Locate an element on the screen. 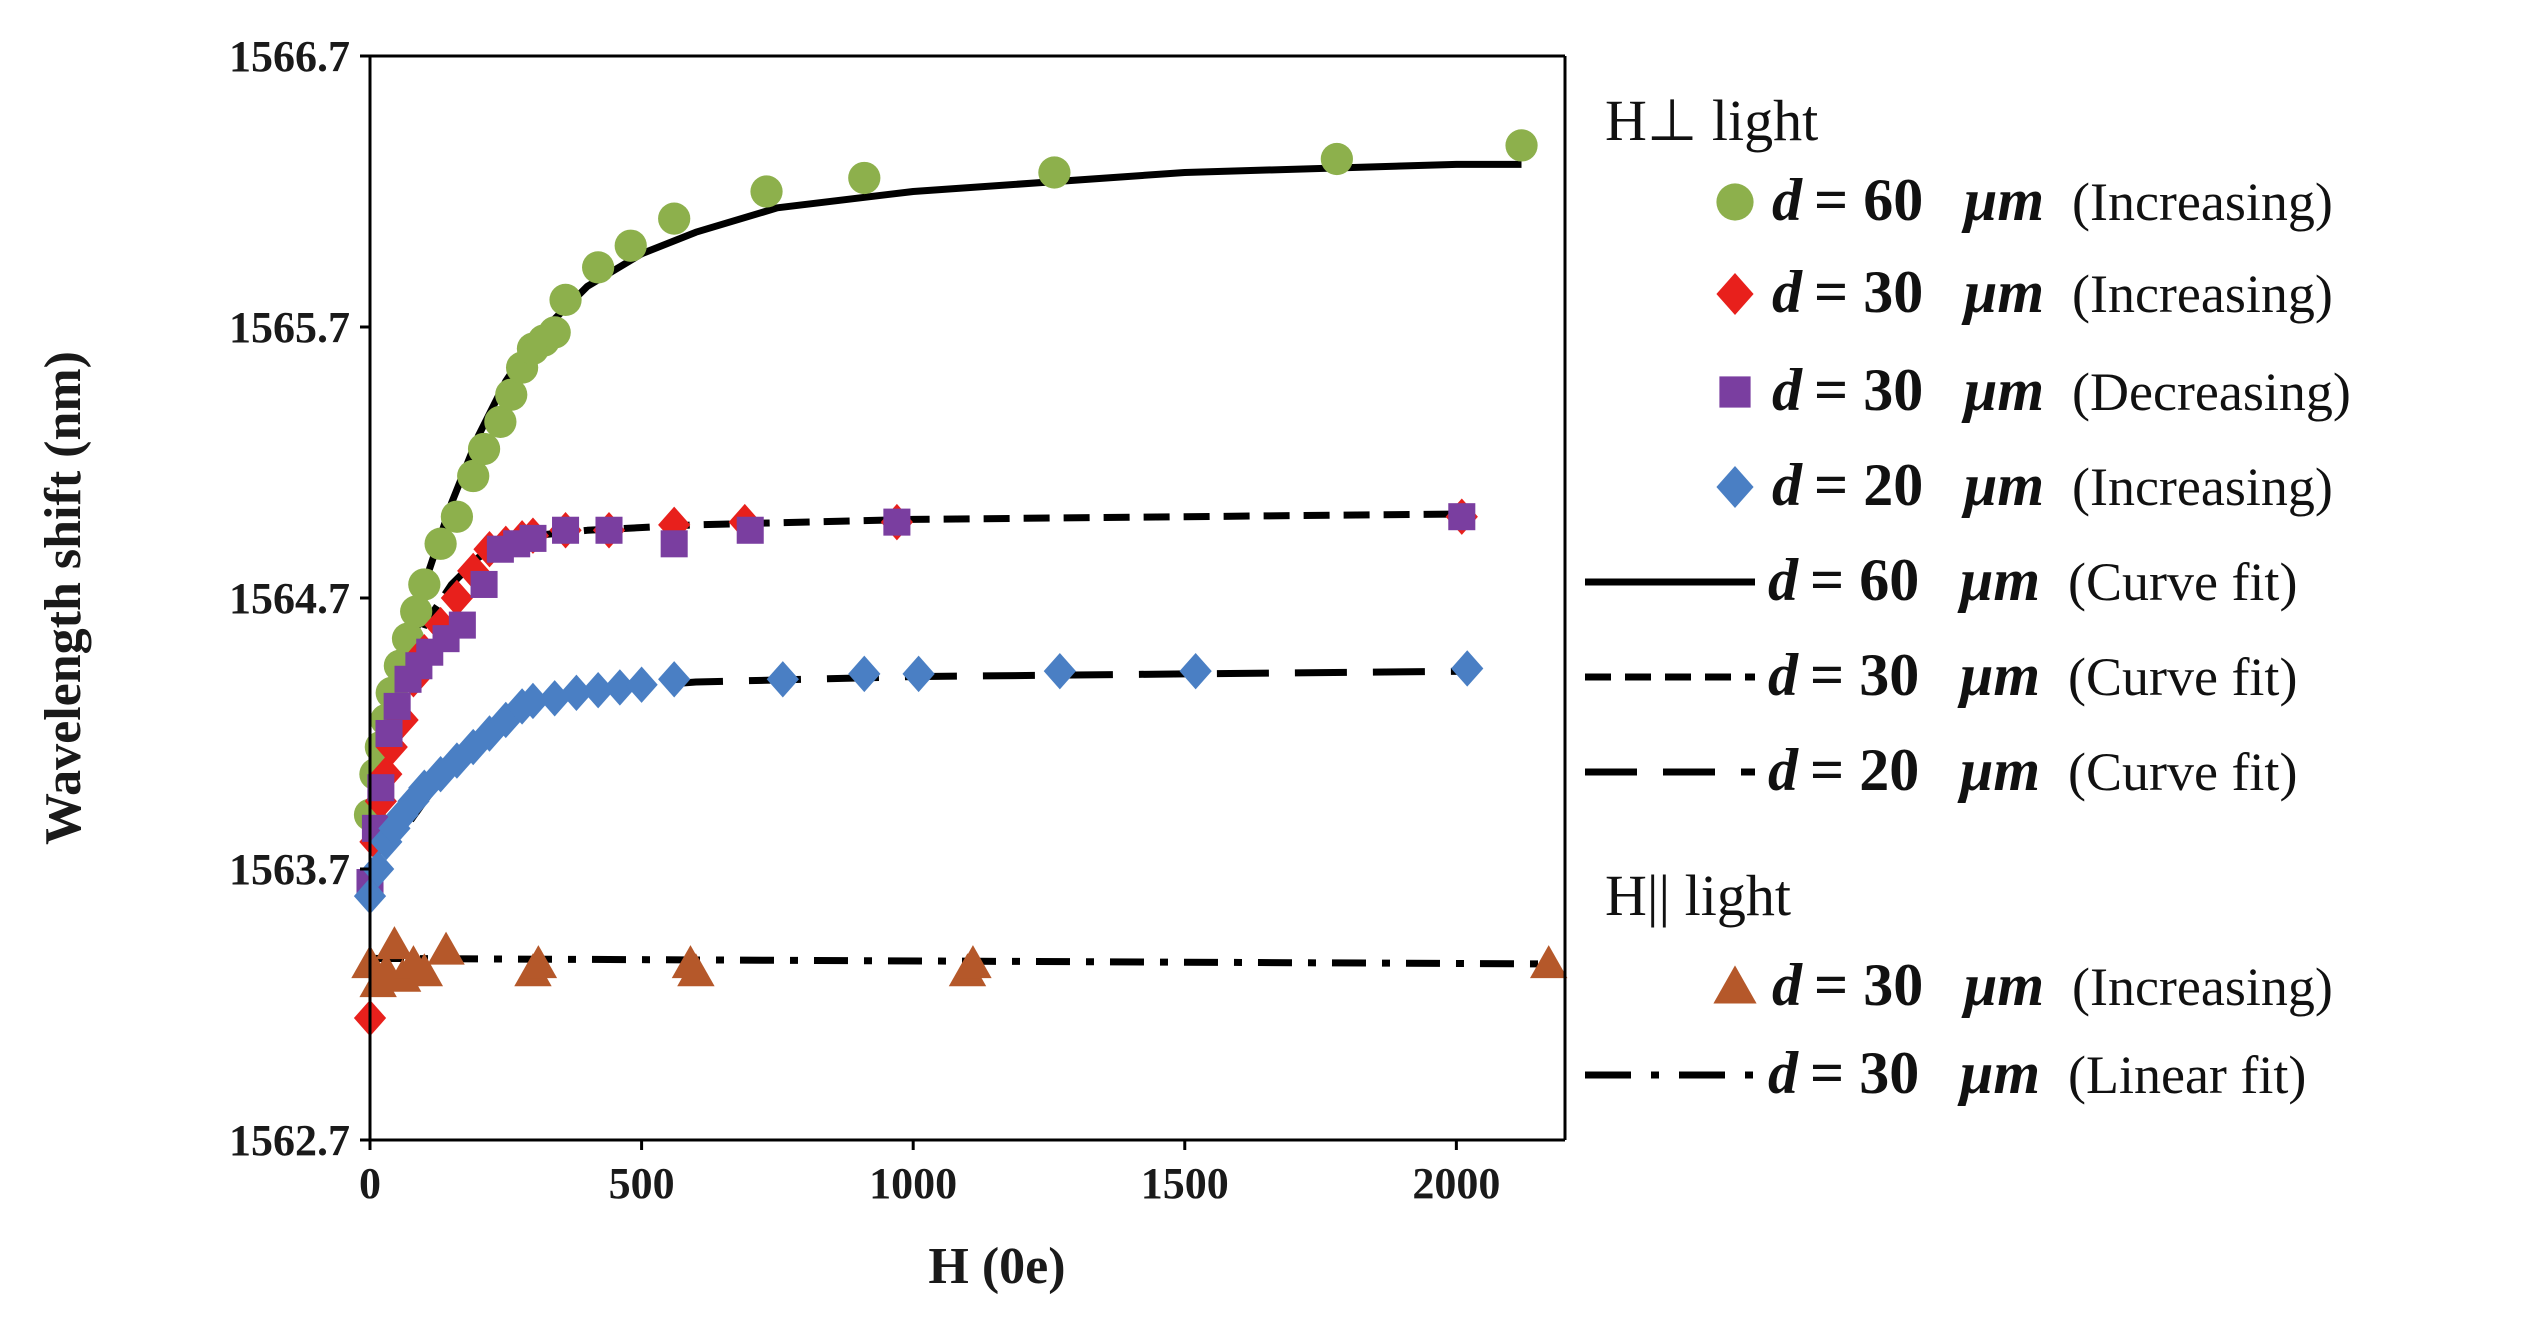  x-tick-label: 500 is located at coordinates (642, 1183).